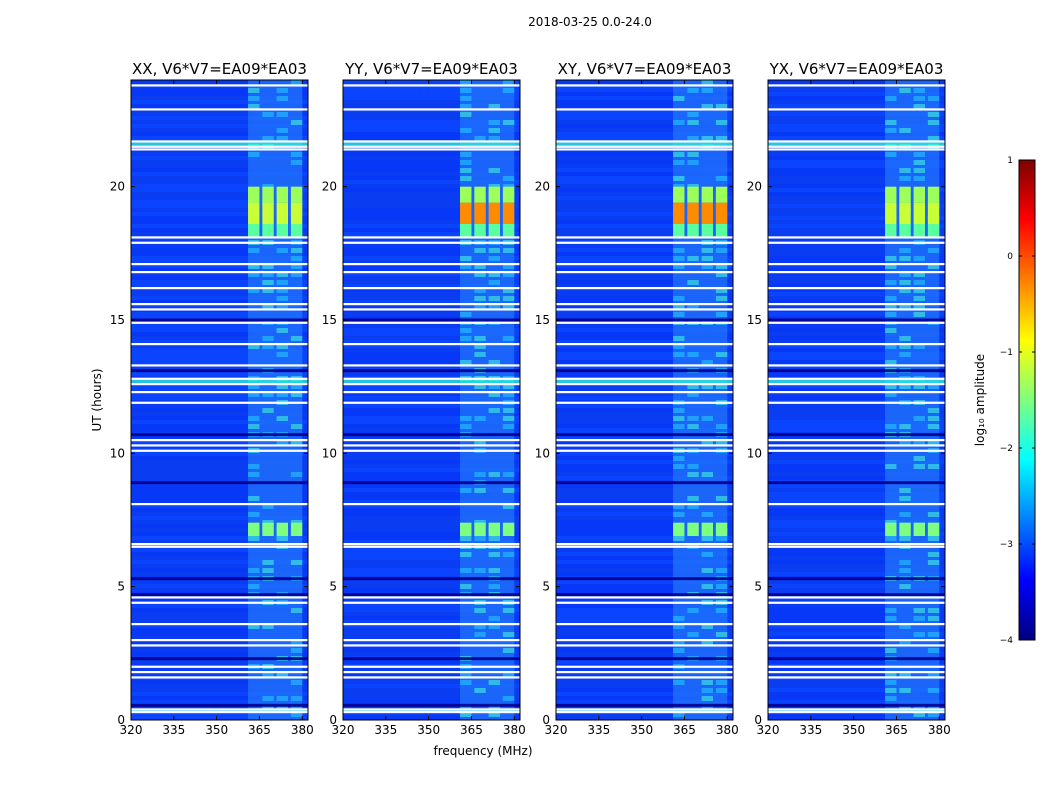 The image size is (1050, 800). What do you see at coordinates (97, 399) in the screenshot?
I see `y-axis-label: UT (hours)` at bounding box center [97, 399].